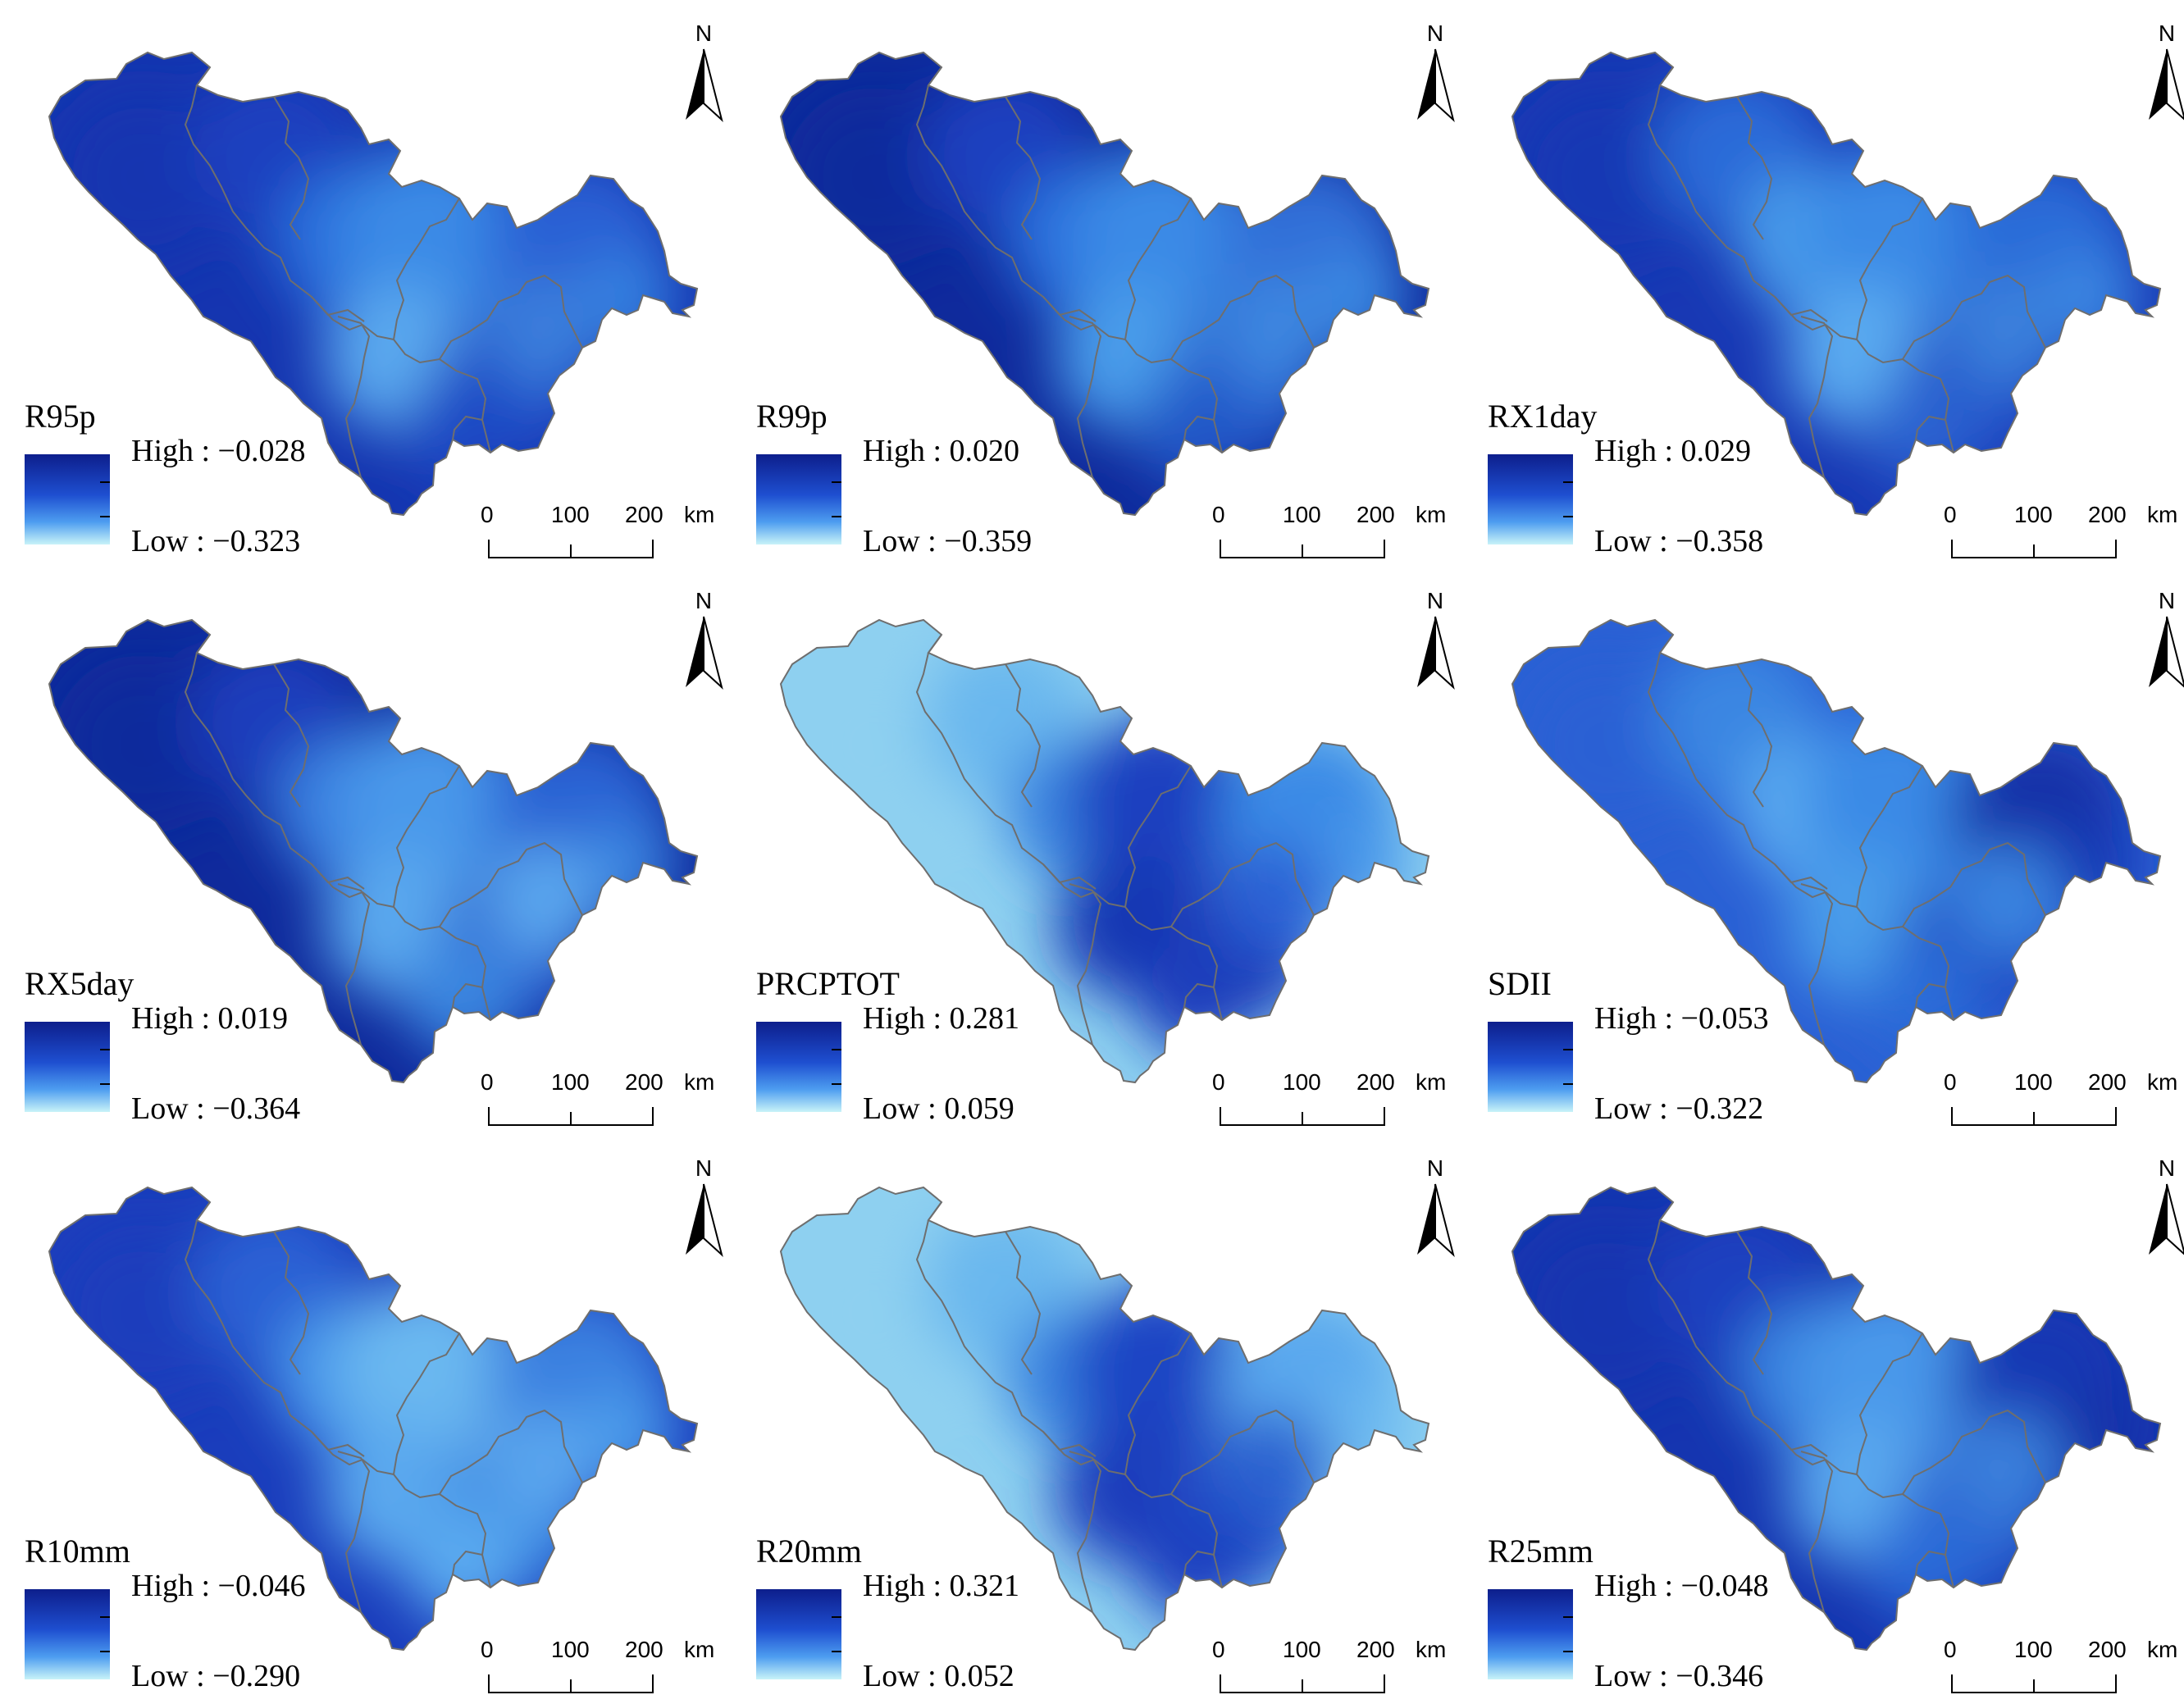  Describe the element at coordinates (941, 451) in the screenshot. I see `legend-high-label: High : 0.020` at that location.